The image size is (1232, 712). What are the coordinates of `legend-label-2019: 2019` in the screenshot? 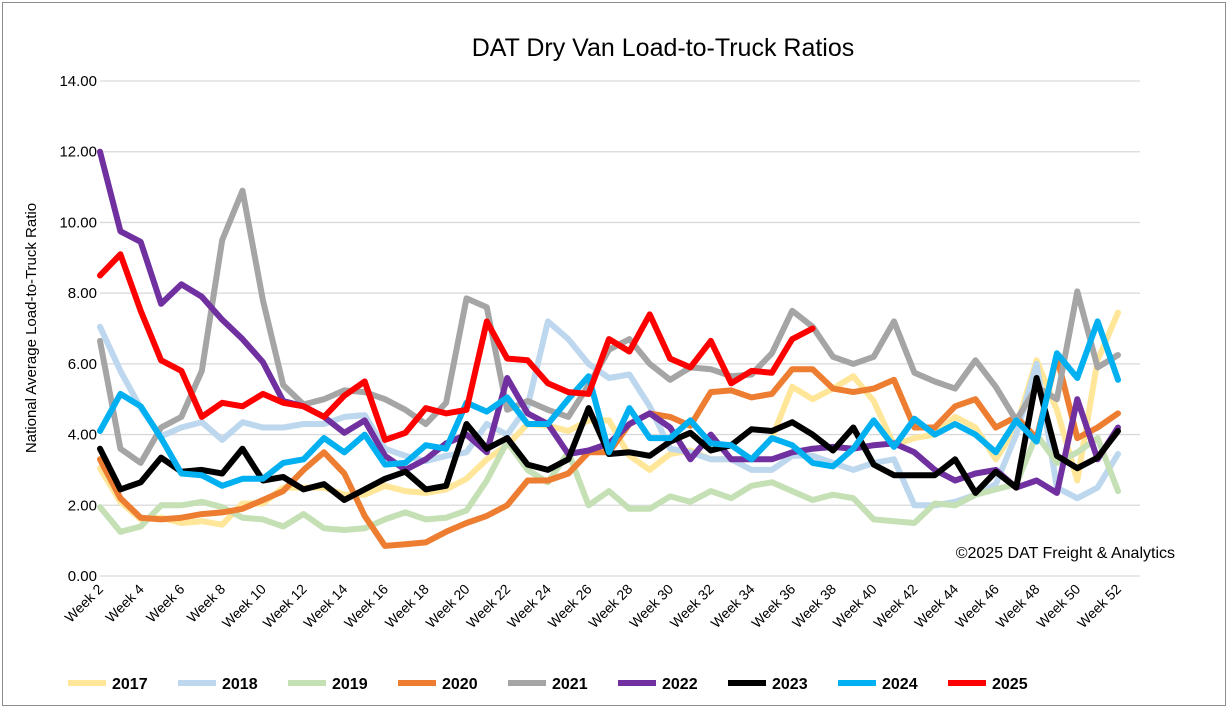 It's located at (350, 684).